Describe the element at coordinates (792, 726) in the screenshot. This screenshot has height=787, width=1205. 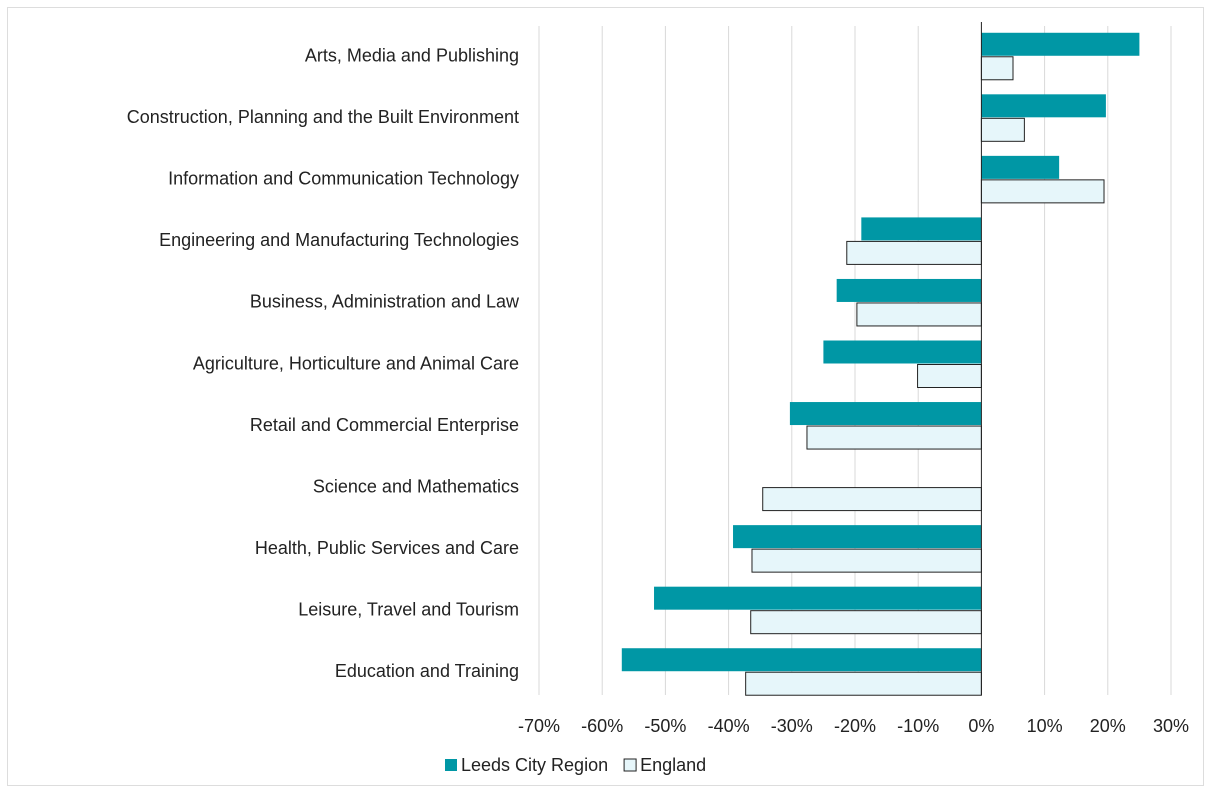
I see `x-tick-label: -30%` at that location.